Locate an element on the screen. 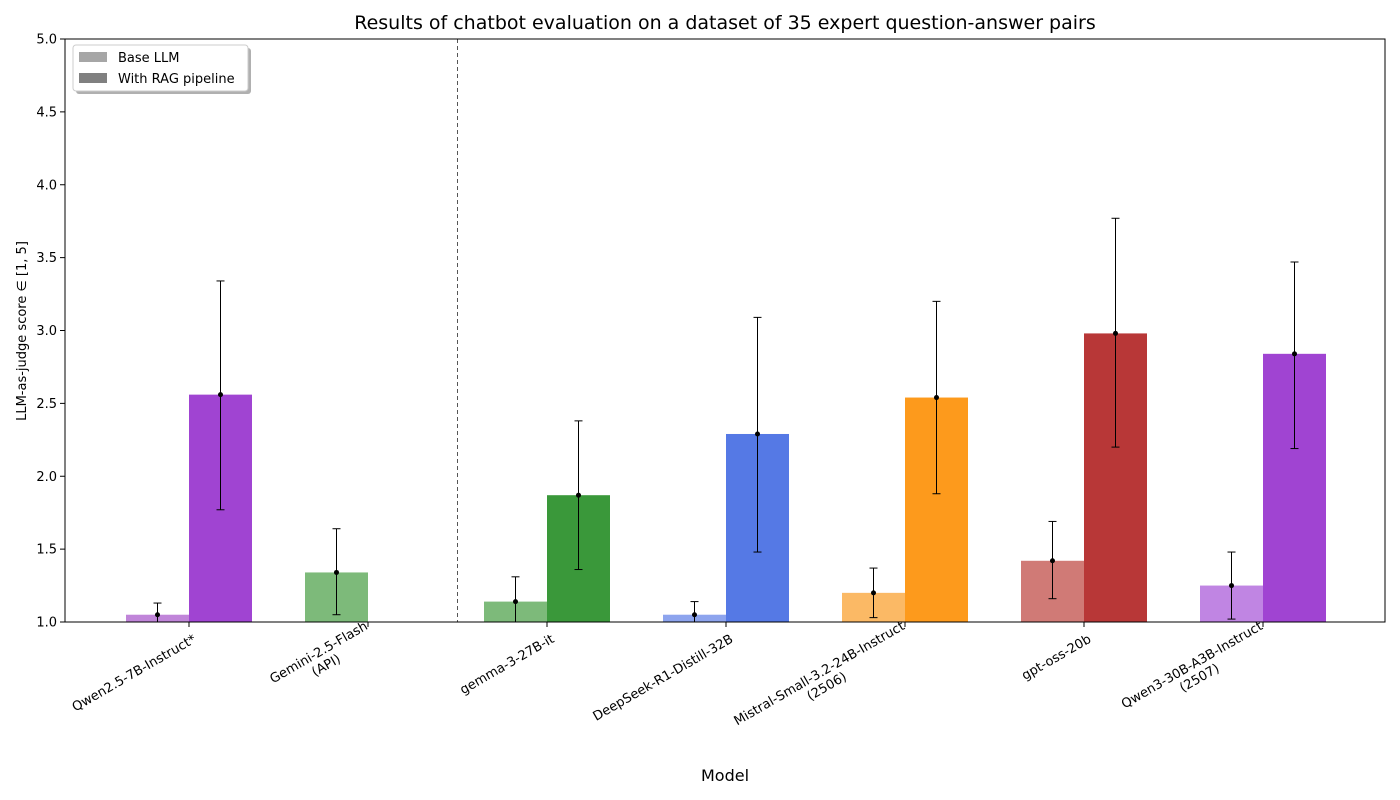 The height and width of the screenshot is (800, 1400). x-tick-label-line: Qwen3-30B-A3B-Instruct is located at coordinates (1192, 665).